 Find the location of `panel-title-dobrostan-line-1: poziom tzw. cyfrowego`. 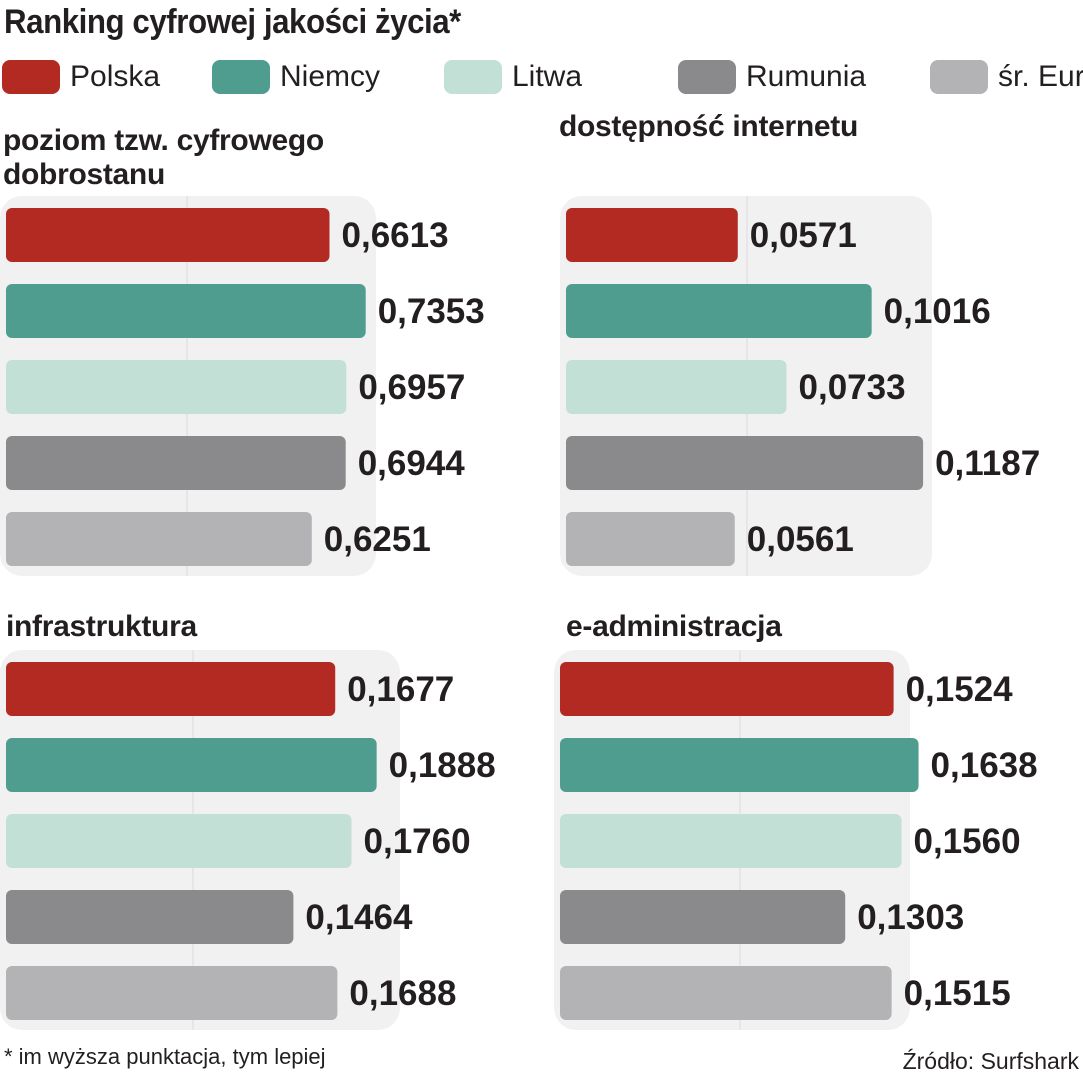

panel-title-dobrostan-line-1: poziom tzw. cyfrowego is located at coordinates (163, 140).